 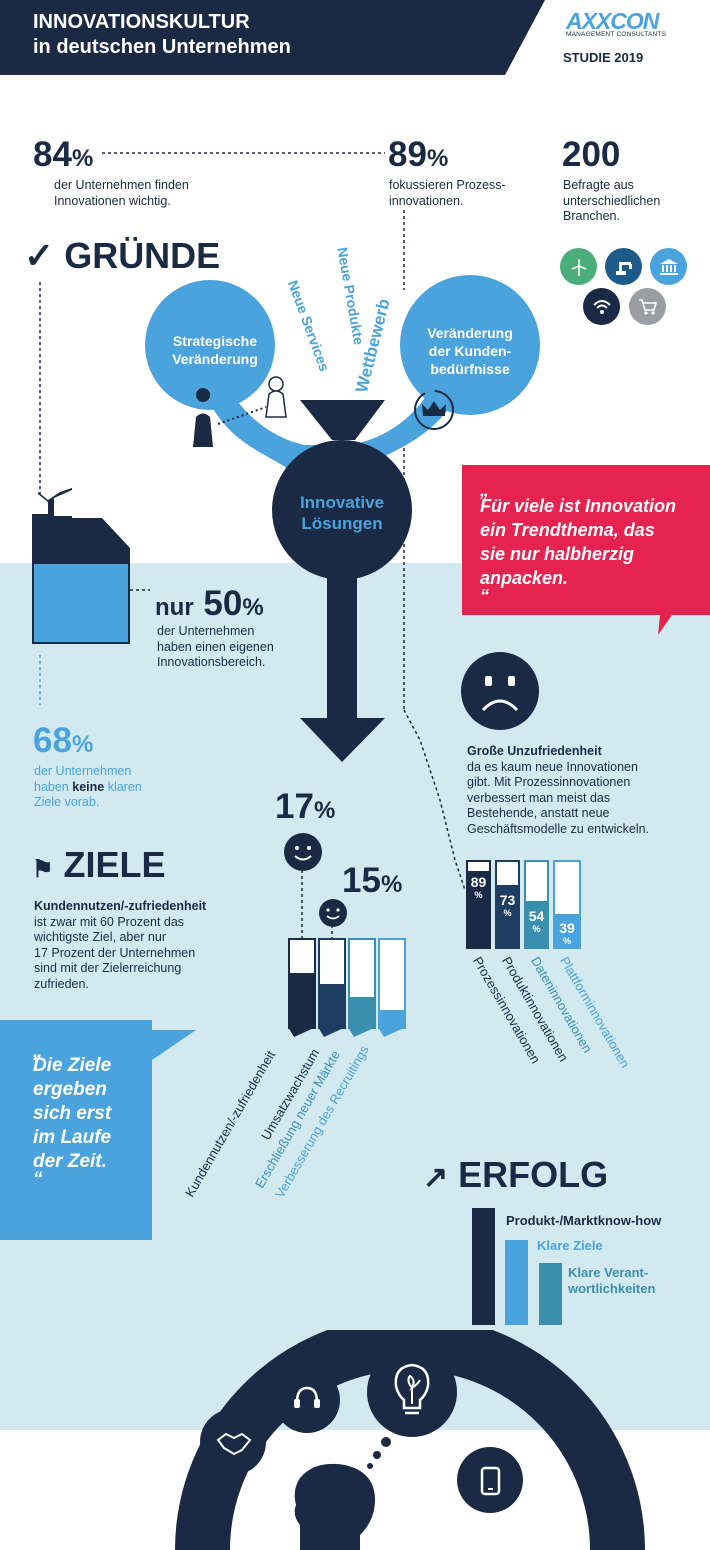 I want to click on crown-cycle-icon, so click(x=434, y=410).